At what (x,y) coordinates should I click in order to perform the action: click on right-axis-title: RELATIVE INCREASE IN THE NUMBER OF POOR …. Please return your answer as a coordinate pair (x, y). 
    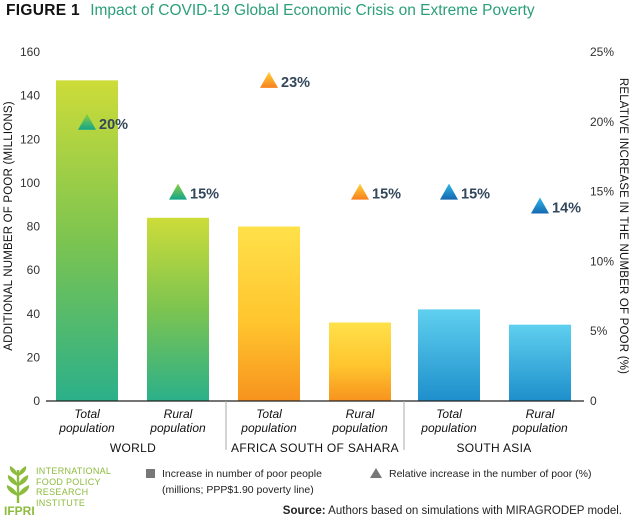
    Looking at the image, I should click on (623, 226).